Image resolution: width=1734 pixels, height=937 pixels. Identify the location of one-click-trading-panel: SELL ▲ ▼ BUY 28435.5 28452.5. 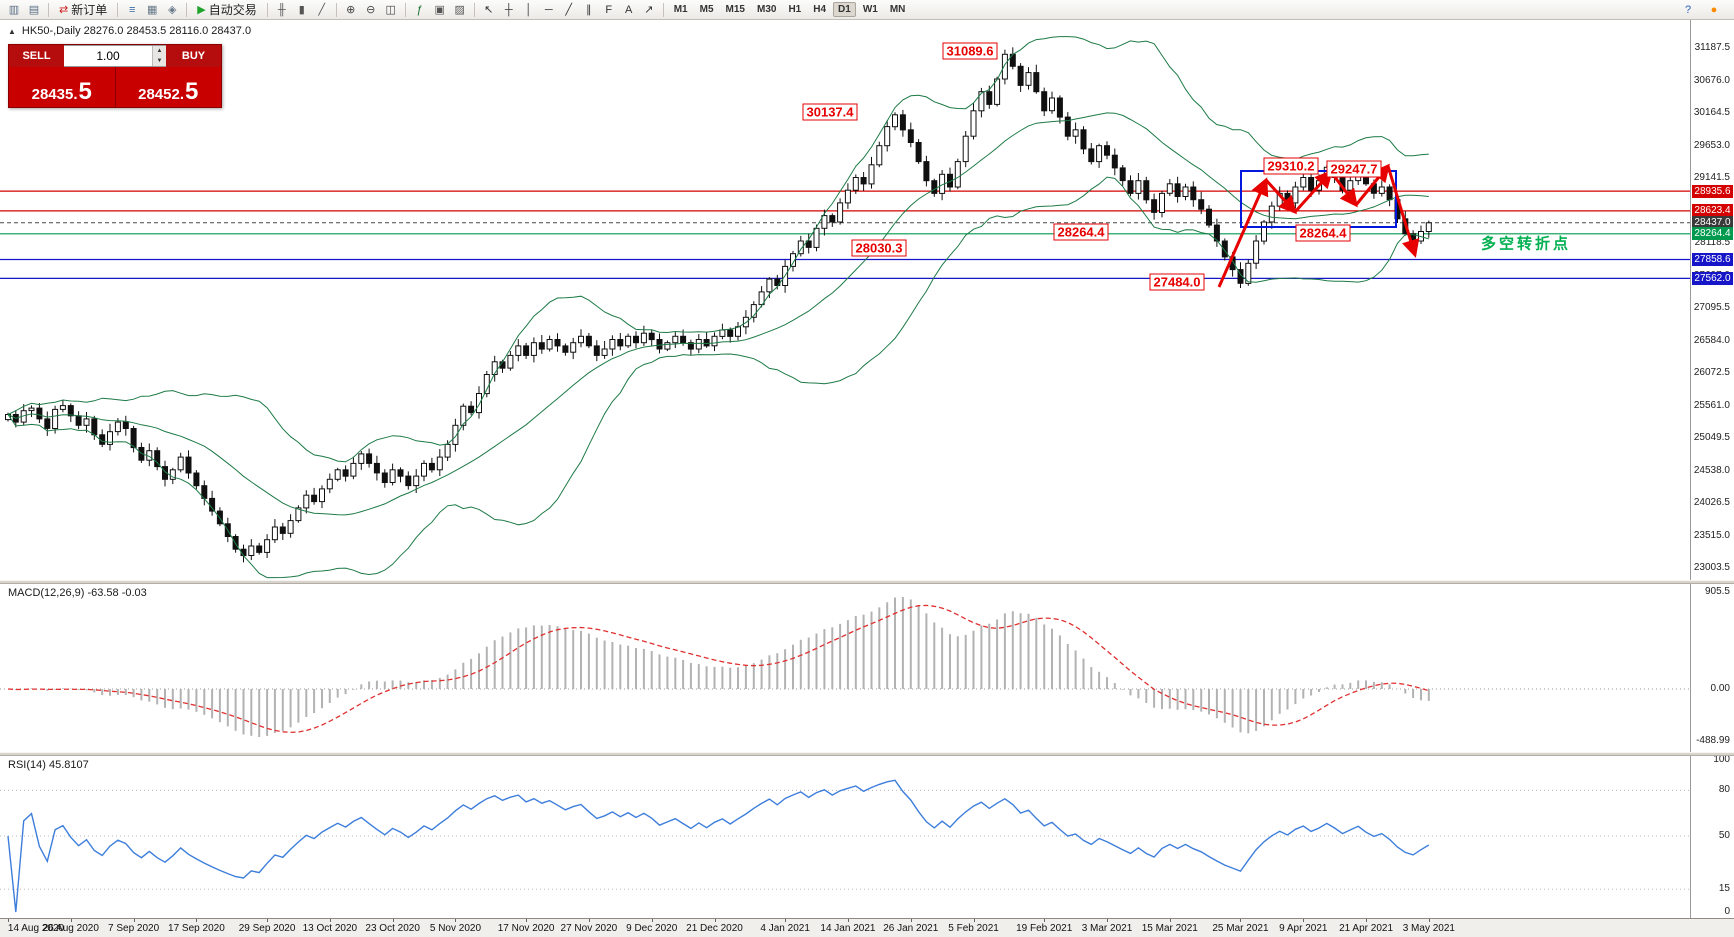
(115, 76).